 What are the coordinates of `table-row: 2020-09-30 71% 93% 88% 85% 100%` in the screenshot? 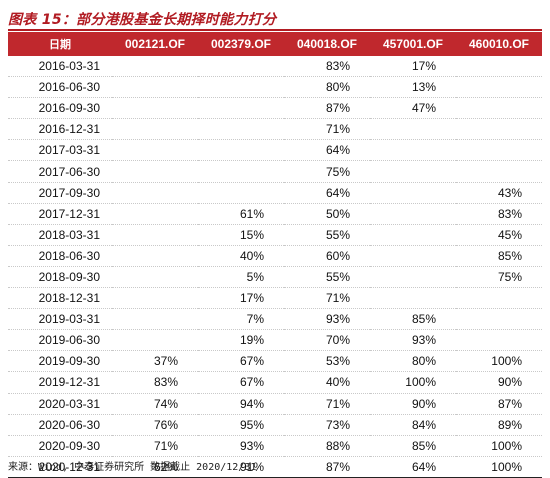 It's located at (275, 446).